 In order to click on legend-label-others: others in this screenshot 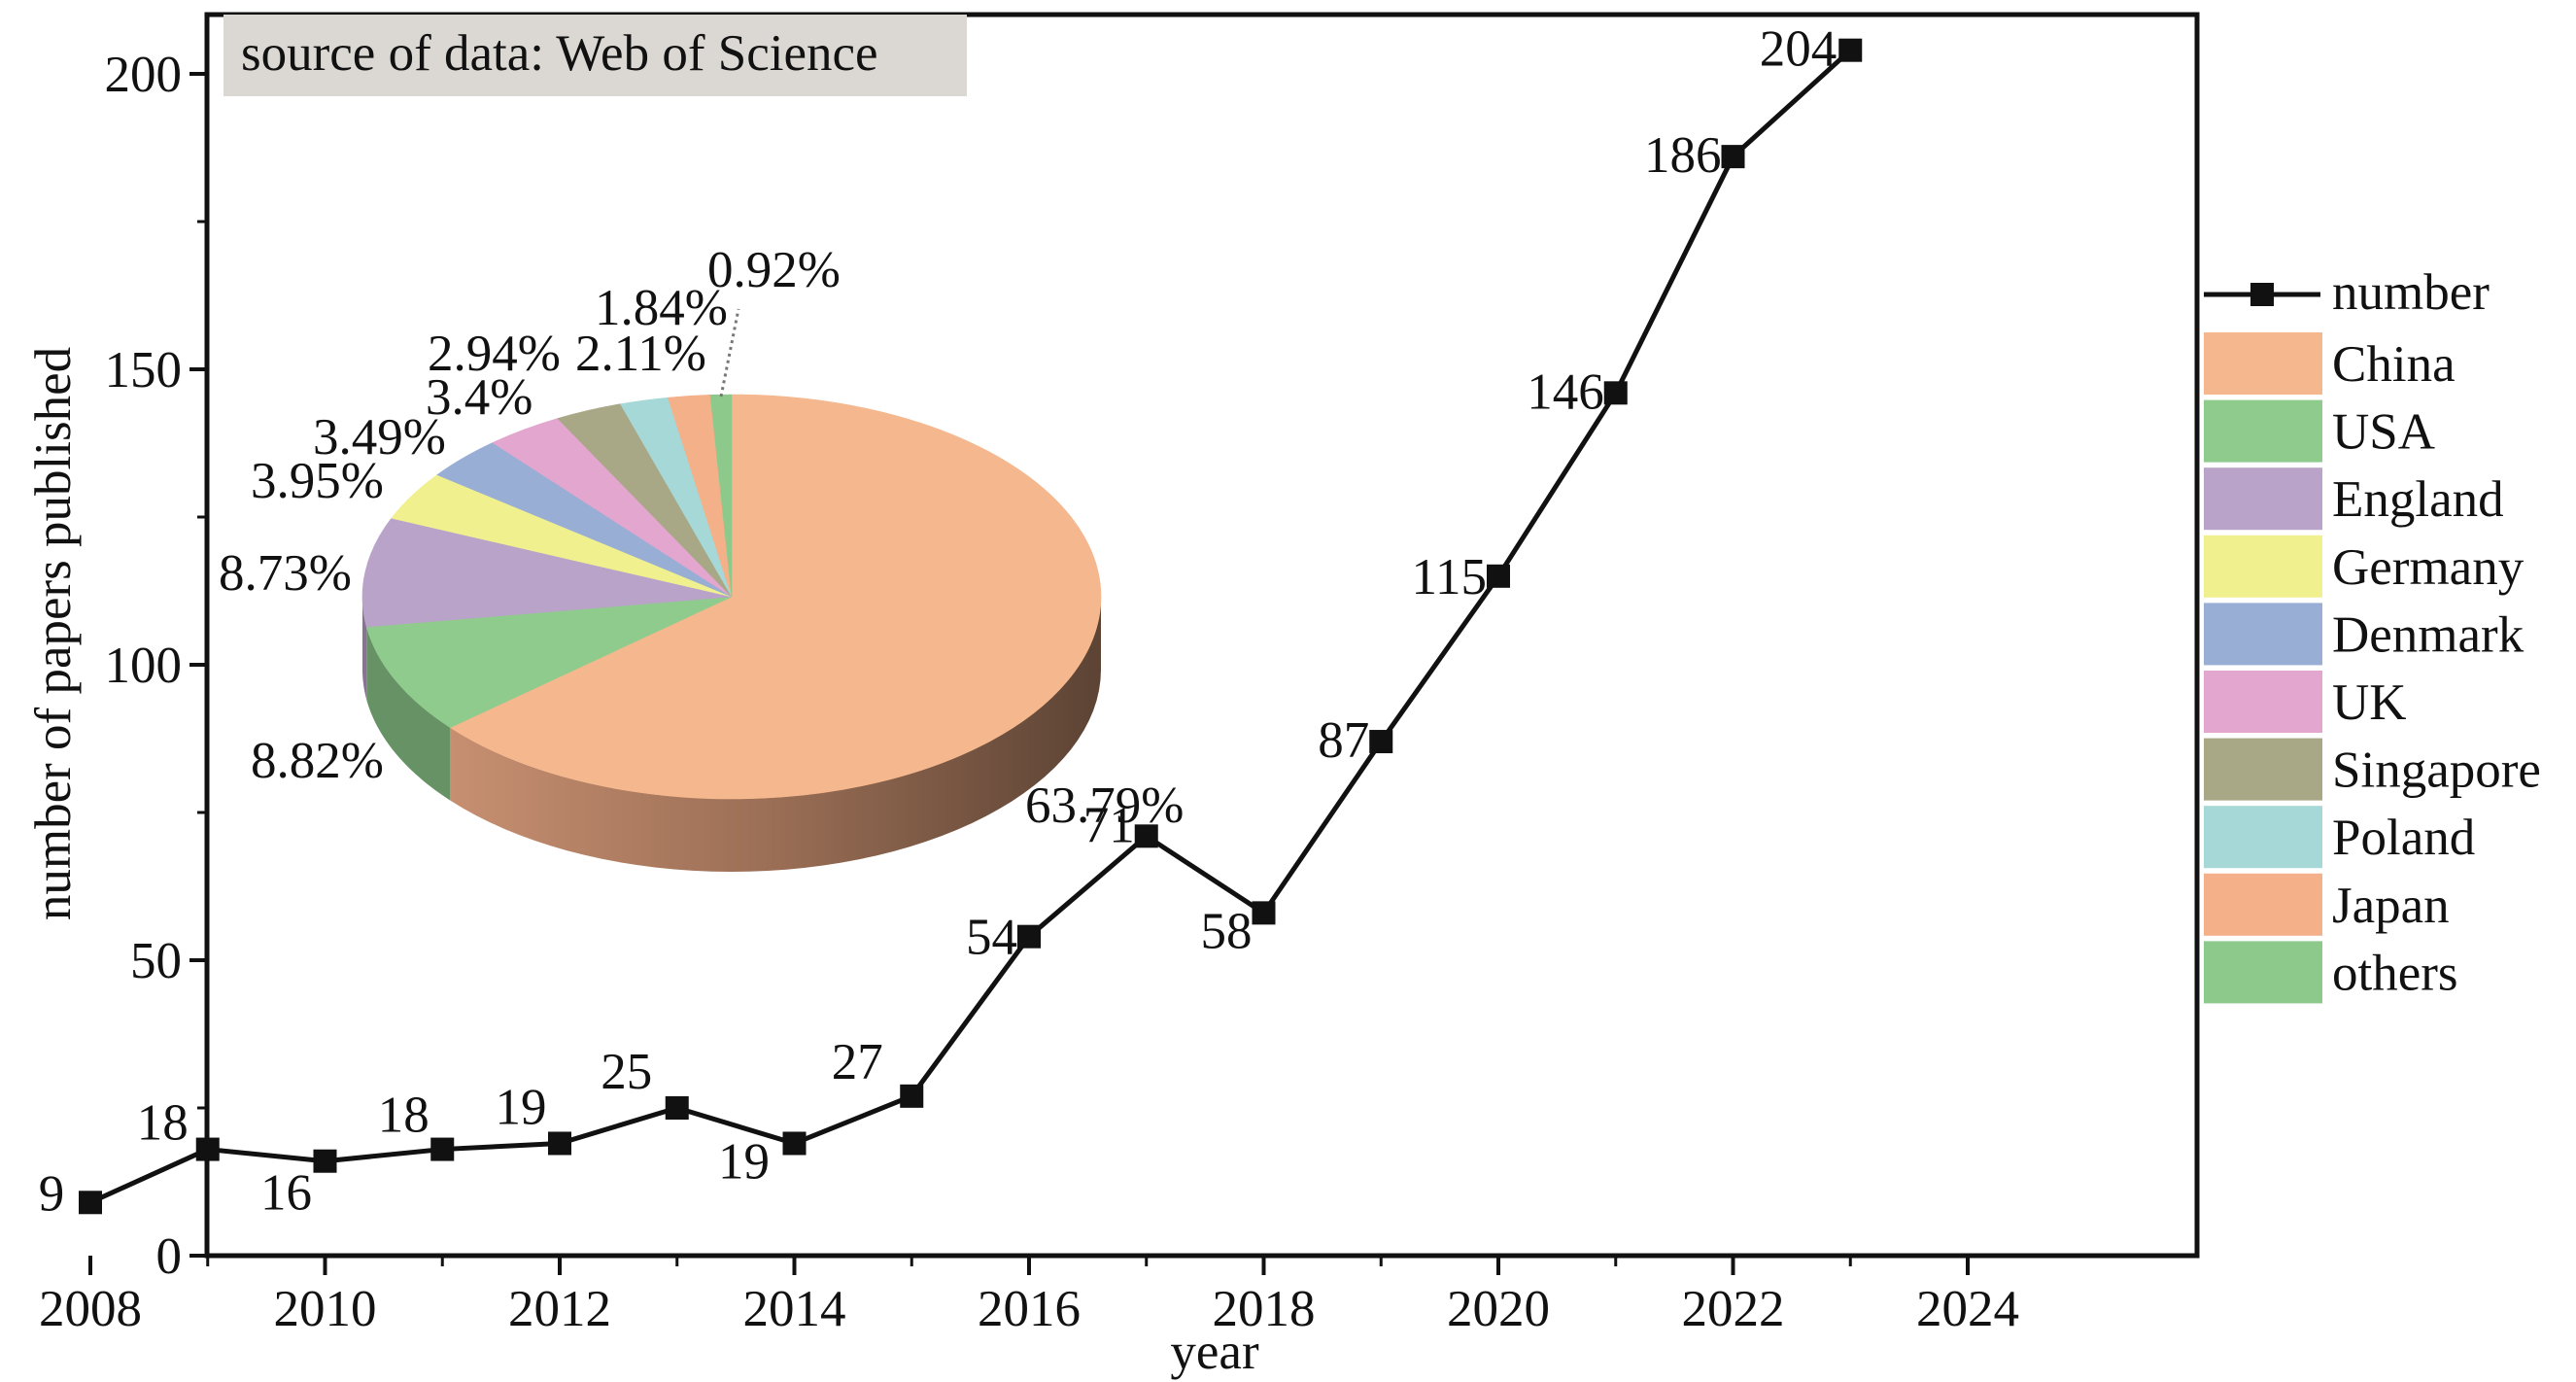, I will do `click(2395, 973)`.